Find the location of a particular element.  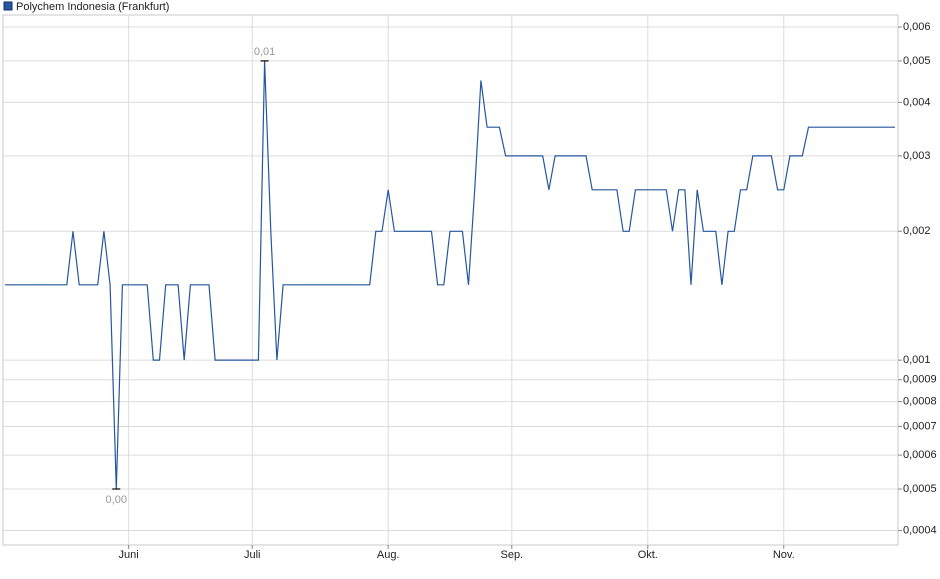

y-tick-label: 0,005 is located at coordinates (917, 61).